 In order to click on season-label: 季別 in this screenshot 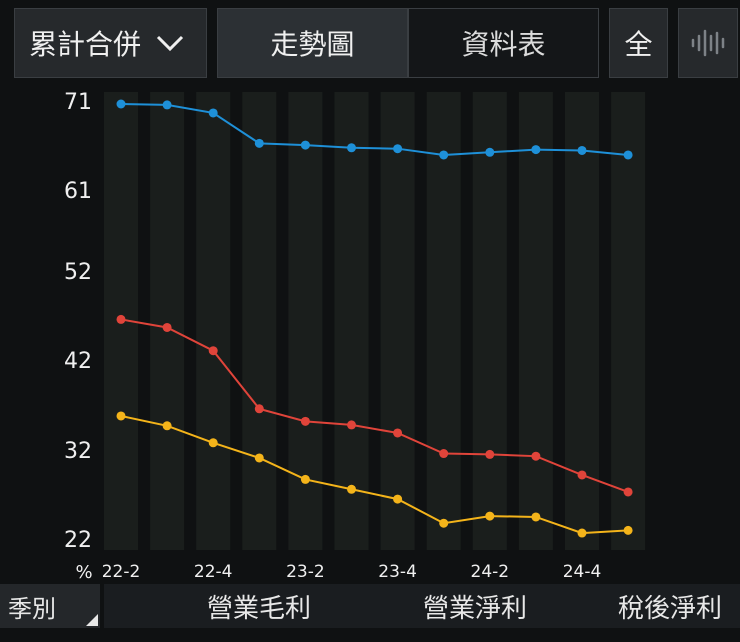, I will do `click(32, 608)`.